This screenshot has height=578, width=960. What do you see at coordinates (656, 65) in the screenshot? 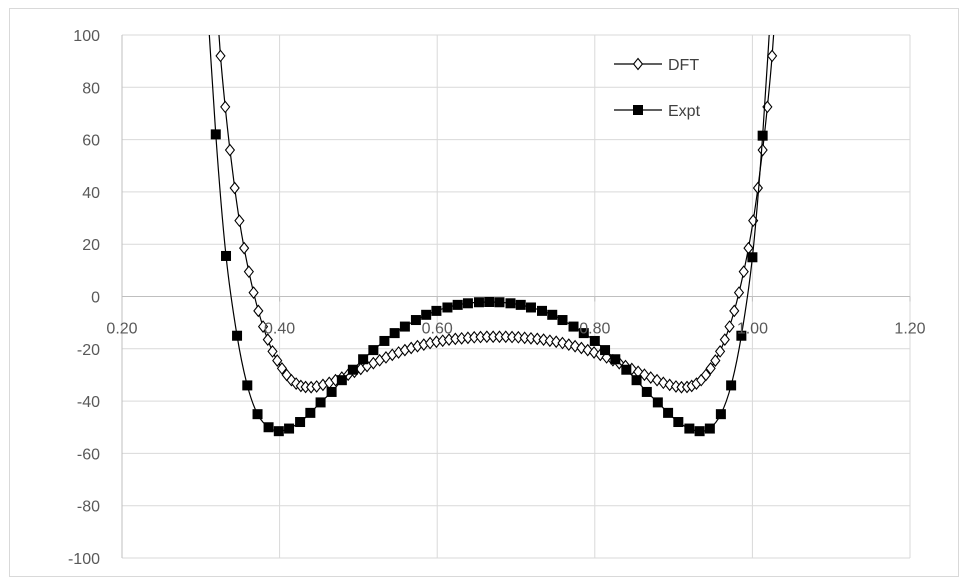
I see `legend-item-dft: DFT` at bounding box center [656, 65].